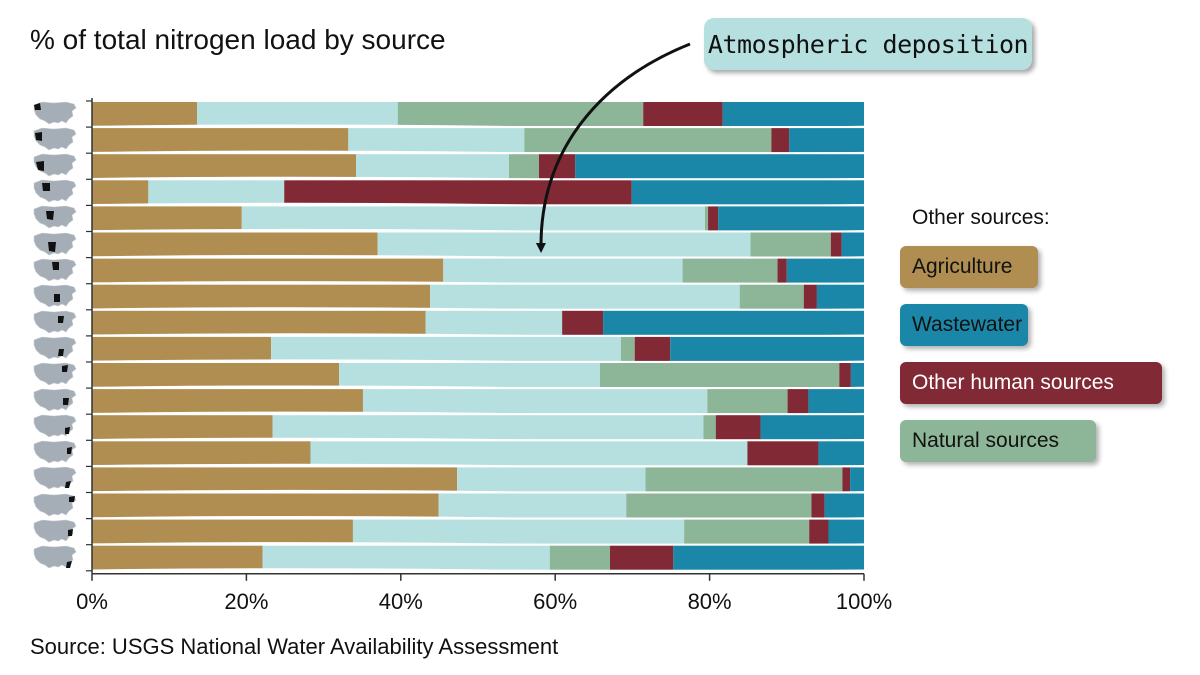 The width and height of the screenshot is (1200, 675). What do you see at coordinates (710, 601) in the screenshot?
I see `x-tick-label: 80%` at bounding box center [710, 601].